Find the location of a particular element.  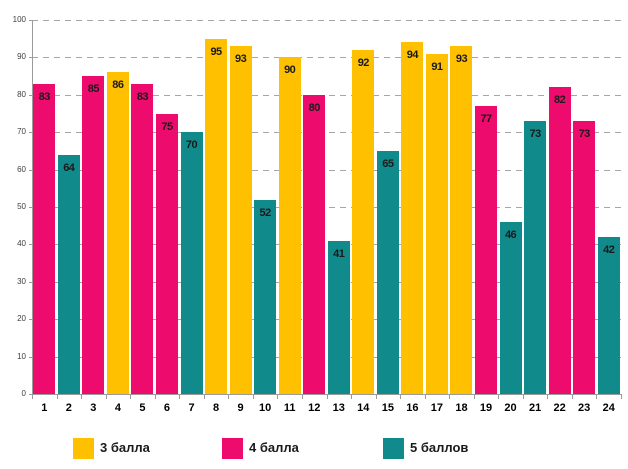

bar: 46 is located at coordinates (510, 307).